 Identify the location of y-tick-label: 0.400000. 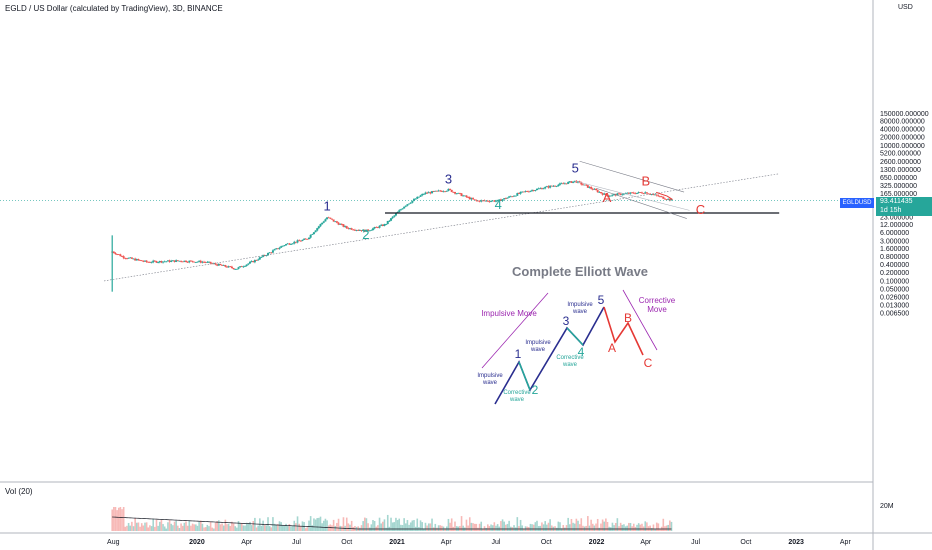
(894, 265).